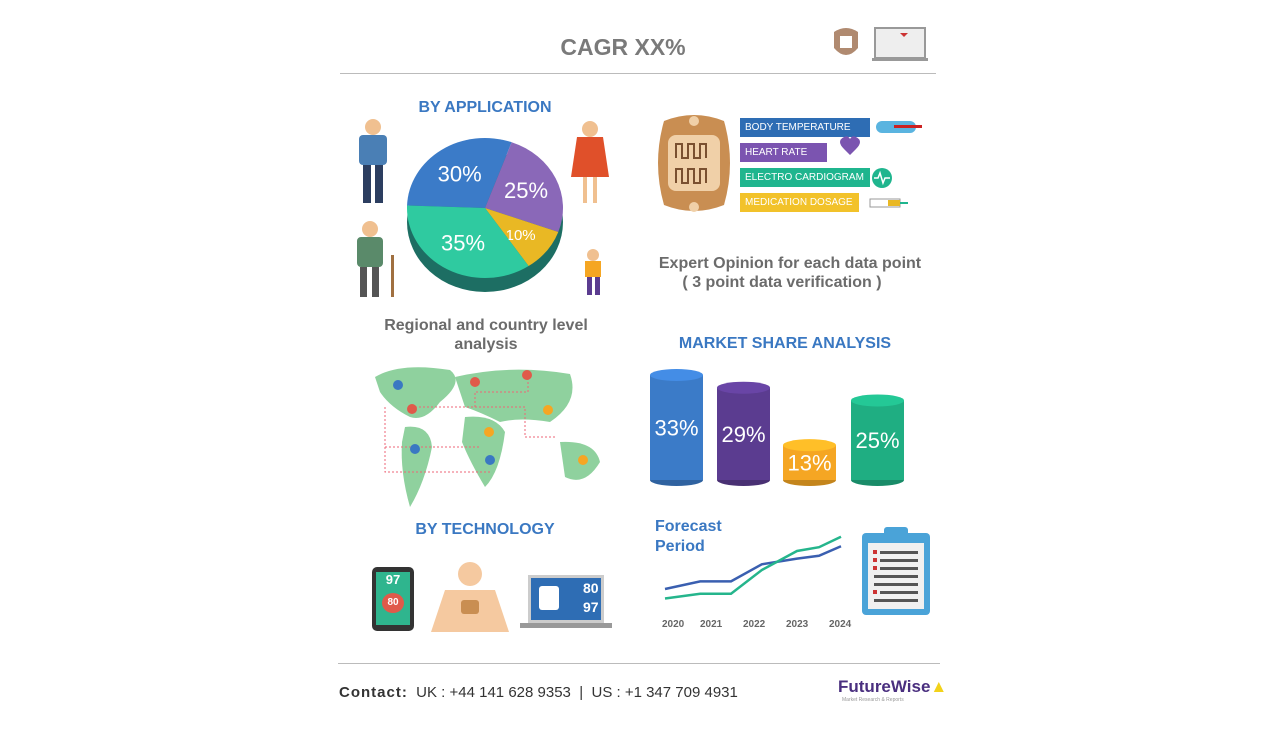 The image size is (1280, 731). I want to click on pie-label: 25%, so click(526, 190).